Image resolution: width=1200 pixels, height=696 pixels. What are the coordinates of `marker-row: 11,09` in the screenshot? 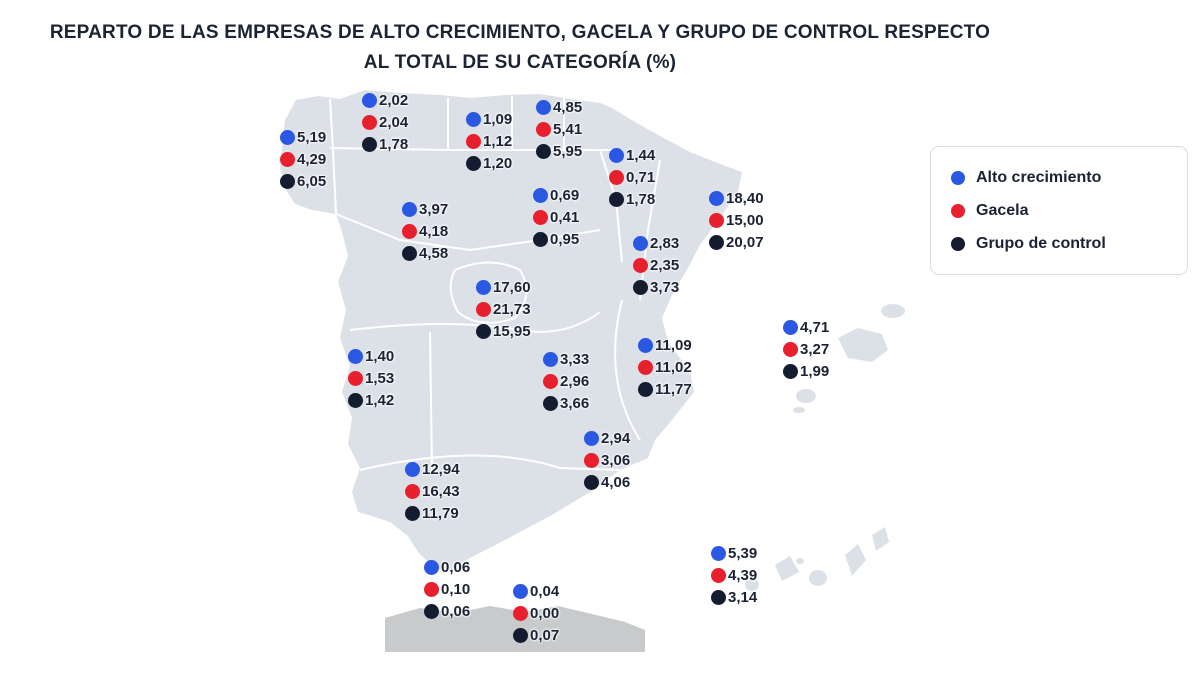 It's located at (665, 345).